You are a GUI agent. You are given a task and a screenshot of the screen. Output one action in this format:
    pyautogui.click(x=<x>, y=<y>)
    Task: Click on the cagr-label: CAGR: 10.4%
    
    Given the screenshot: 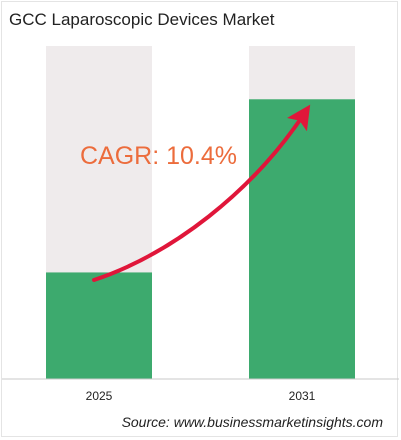 What is the action you would take?
    pyautogui.click(x=158, y=156)
    